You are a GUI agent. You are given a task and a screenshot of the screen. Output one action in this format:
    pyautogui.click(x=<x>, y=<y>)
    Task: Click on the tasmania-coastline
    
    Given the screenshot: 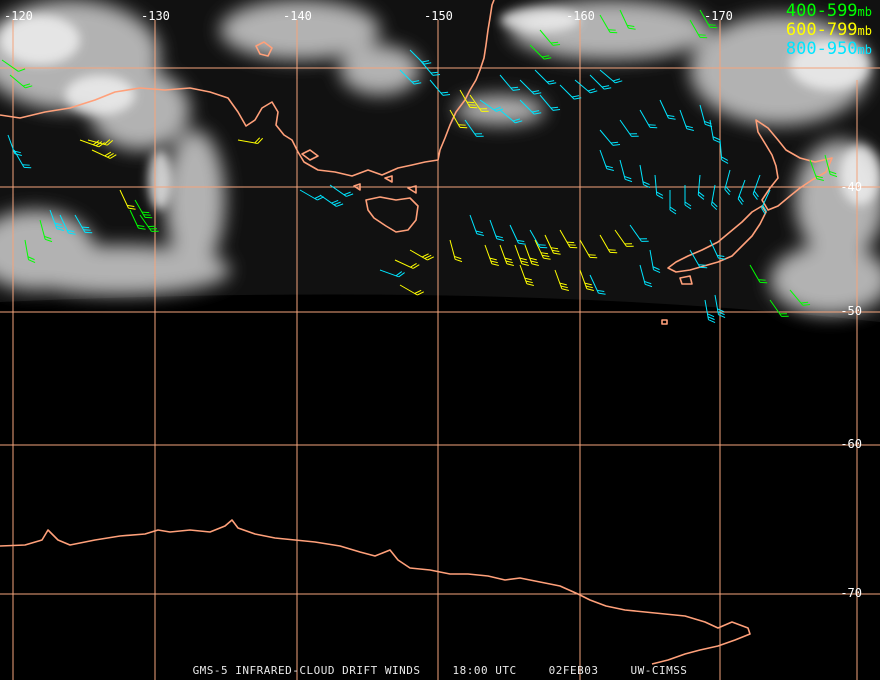 What is the action you would take?
    pyautogui.click(x=392, y=214)
    